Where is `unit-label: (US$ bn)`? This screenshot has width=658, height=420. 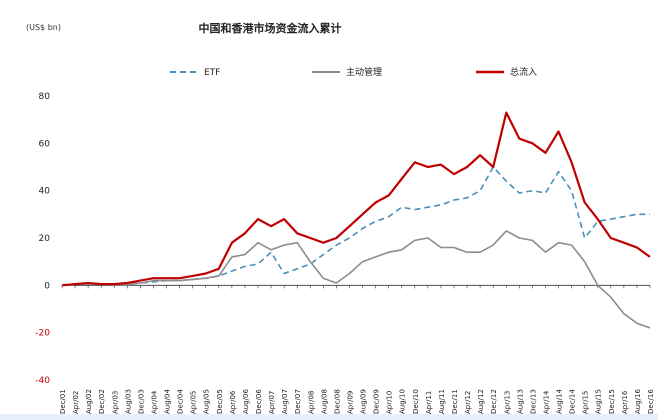
unit-label: (US$ bn) is located at coordinates (43, 27).